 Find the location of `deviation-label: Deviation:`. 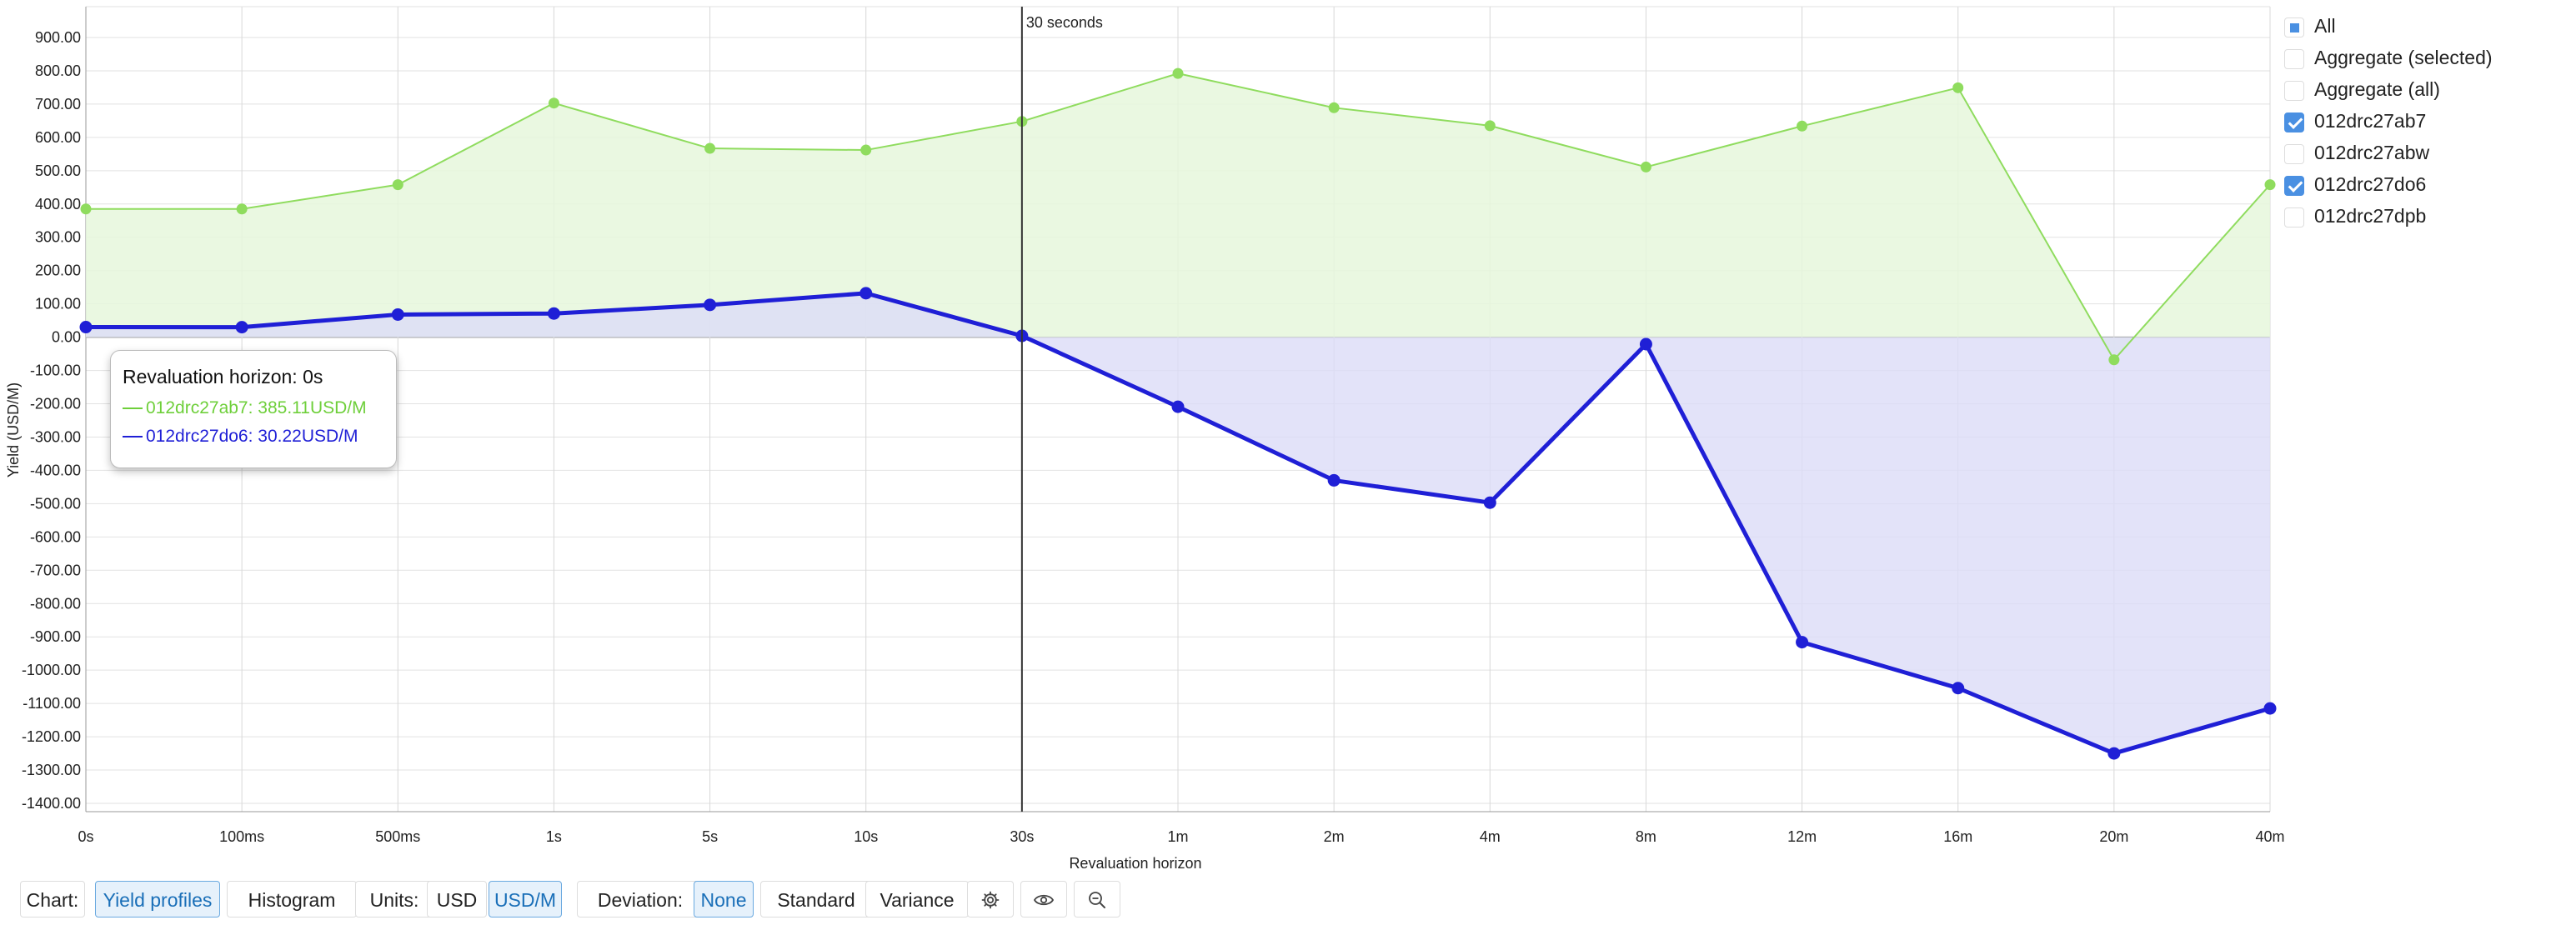

deviation-label: Deviation: is located at coordinates (640, 899).